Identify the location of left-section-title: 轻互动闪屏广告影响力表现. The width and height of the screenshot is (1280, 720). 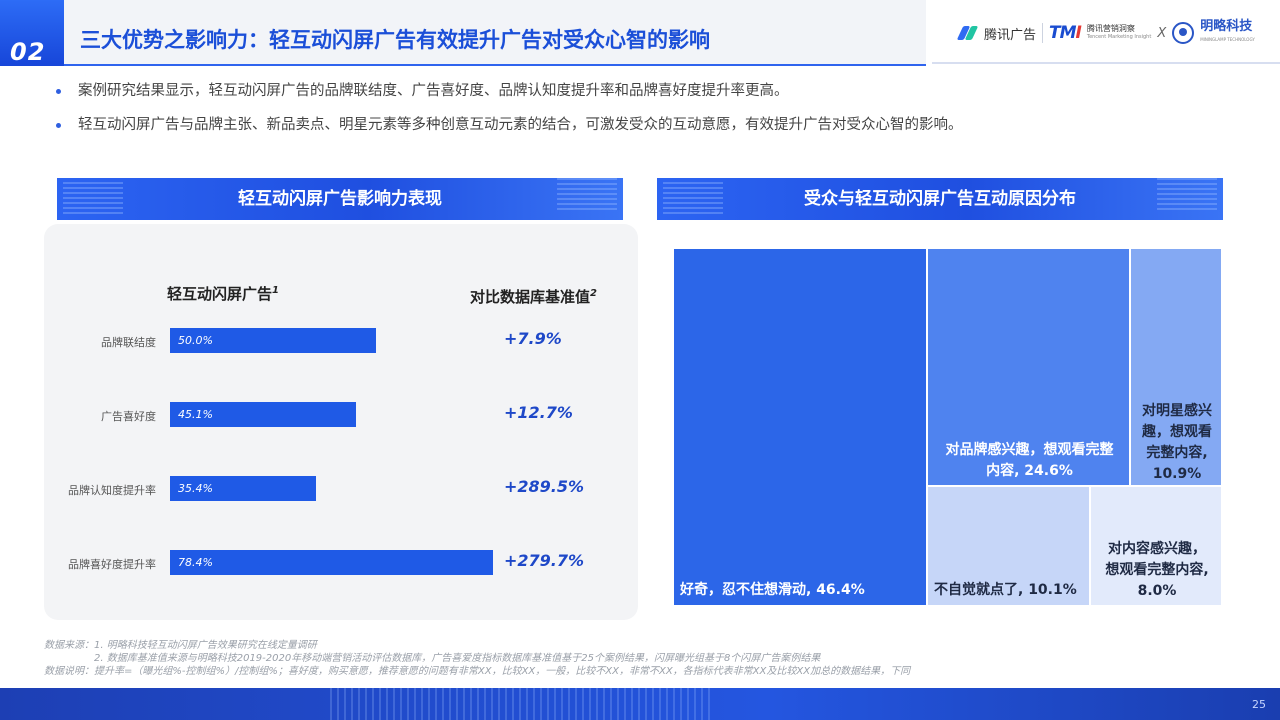
(340, 199).